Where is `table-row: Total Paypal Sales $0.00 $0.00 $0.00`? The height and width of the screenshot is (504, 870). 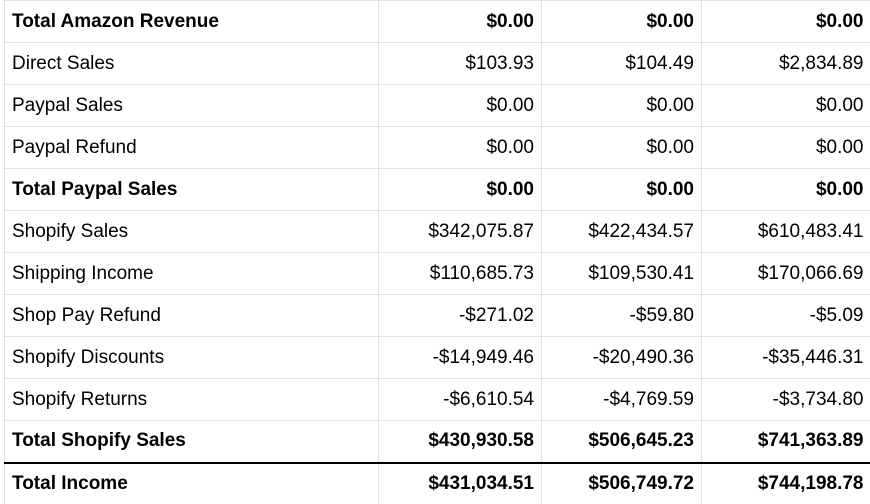
table-row: Total Paypal Sales $0.00 $0.00 $0.00 is located at coordinates (437, 189).